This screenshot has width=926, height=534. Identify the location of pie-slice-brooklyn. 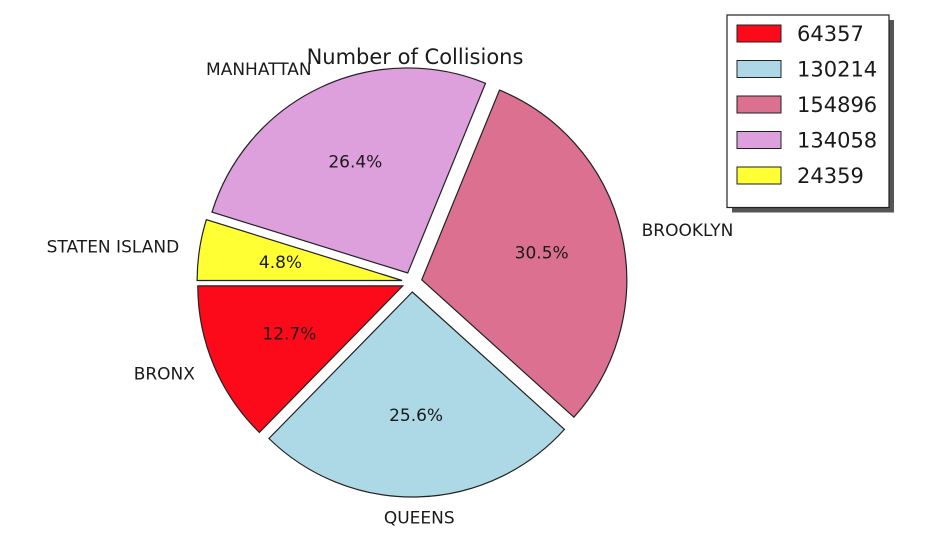
(524, 254).